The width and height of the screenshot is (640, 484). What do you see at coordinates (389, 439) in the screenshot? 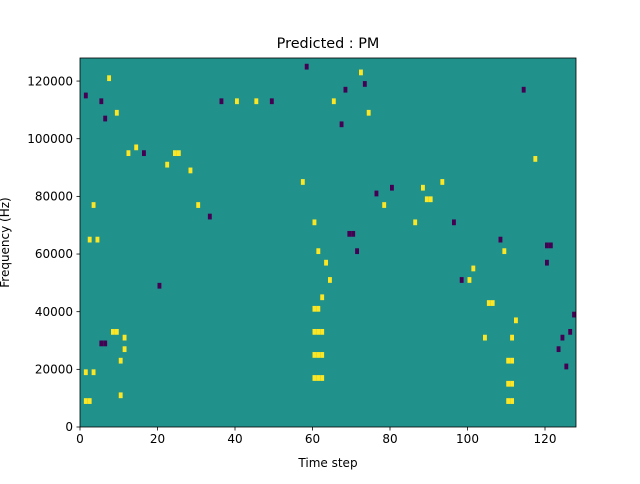
I see `x-tick-label: 80` at bounding box center [389, 439].